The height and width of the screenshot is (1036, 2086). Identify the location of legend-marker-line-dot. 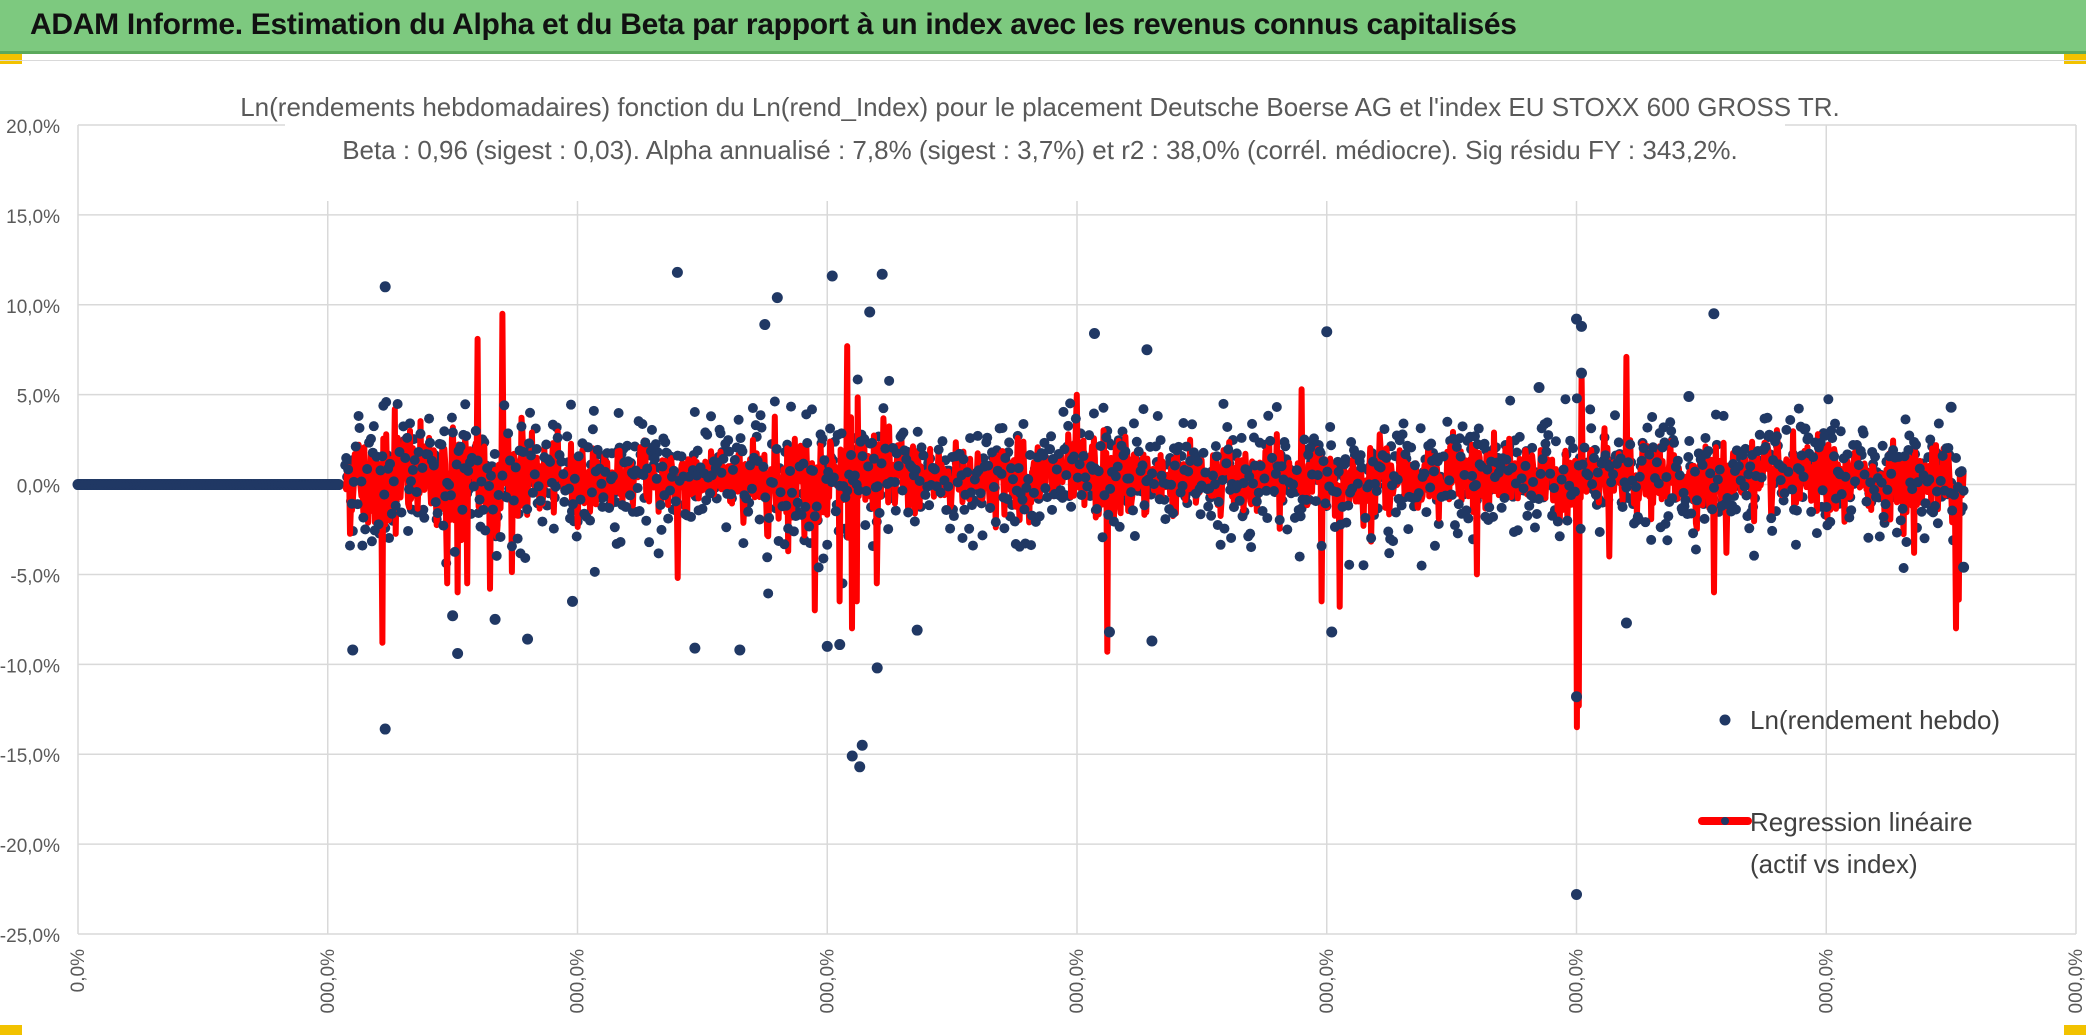
(1725, 821).